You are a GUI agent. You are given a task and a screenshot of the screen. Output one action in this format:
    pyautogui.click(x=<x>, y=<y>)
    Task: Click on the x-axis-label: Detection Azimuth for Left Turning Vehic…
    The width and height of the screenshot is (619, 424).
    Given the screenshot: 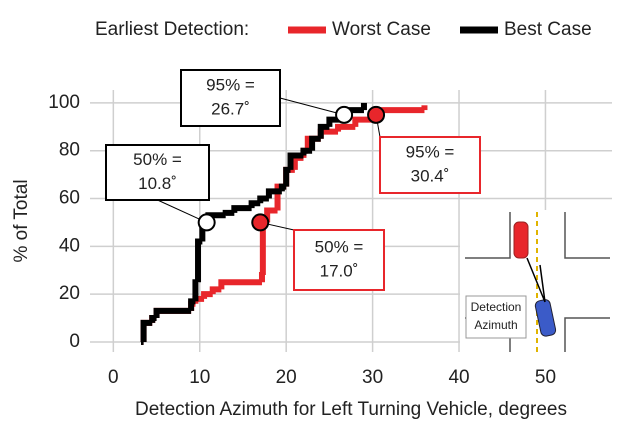 What is the action you would take?
    pyautogui.click(x=351, y=409)
    